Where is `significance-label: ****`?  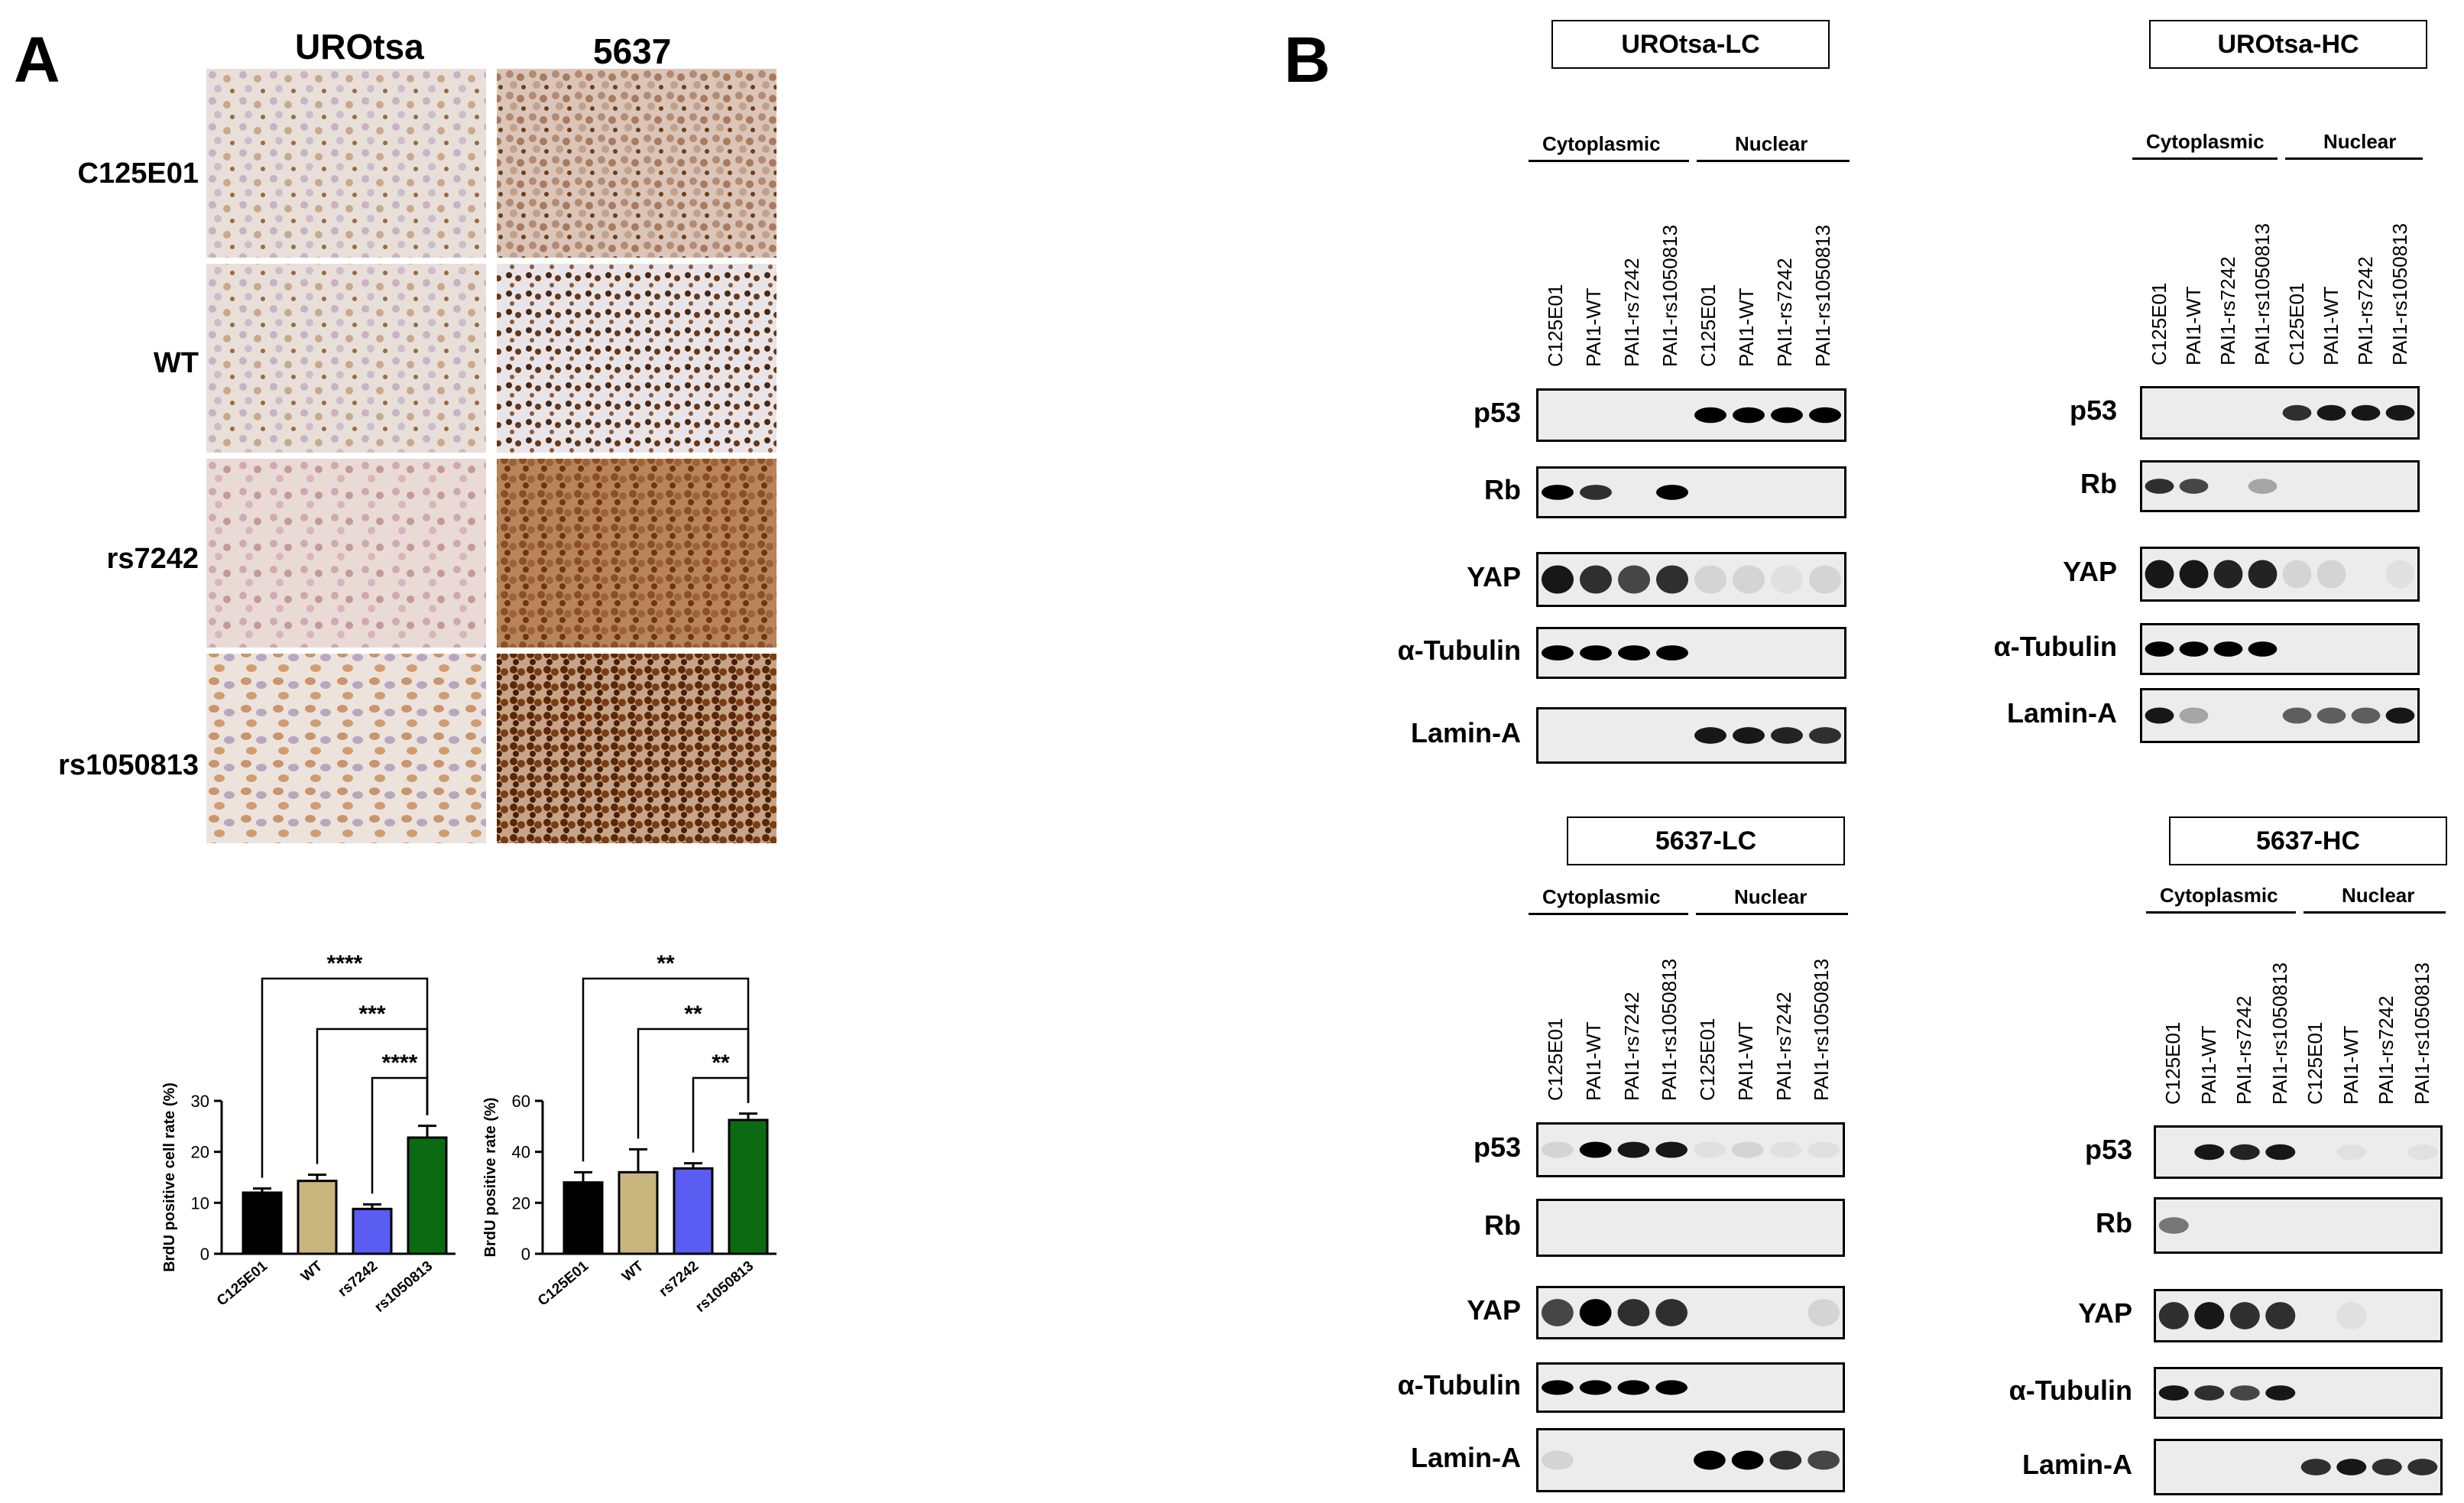 significance-label: **** is located at coordinates (345, 963).